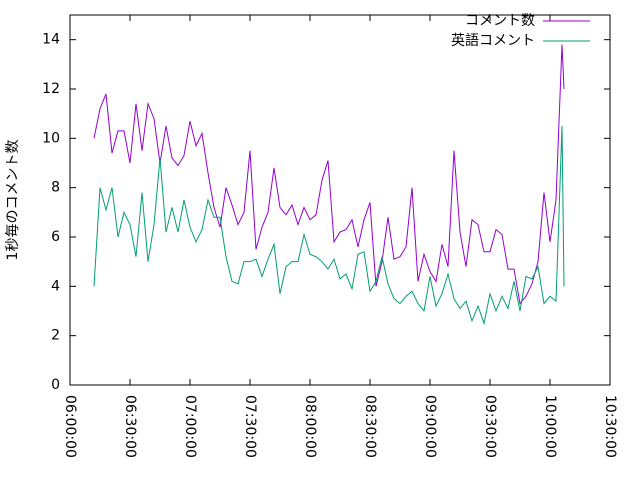 The width and height of the screenshot is (640, 480). I want to click on x-tick-label: 06:30:00, so click(130, 426).